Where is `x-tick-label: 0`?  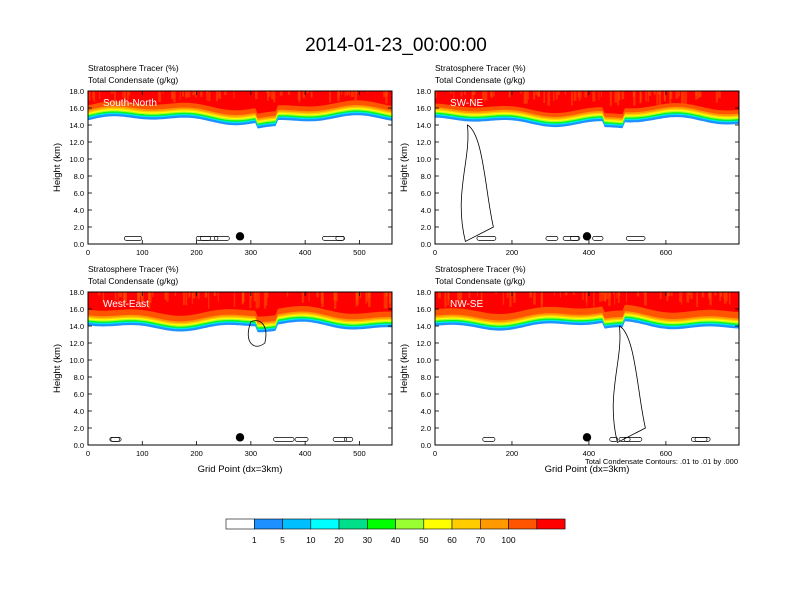
x-tick-label: 0 is located at coordinates (435, 252).